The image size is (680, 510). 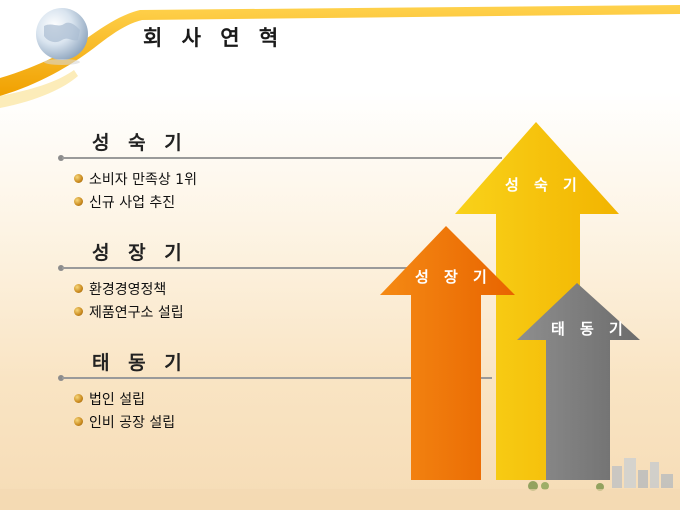 I want to click on list-item-text: 인비 공장 설립, so click(x=132, y=422).